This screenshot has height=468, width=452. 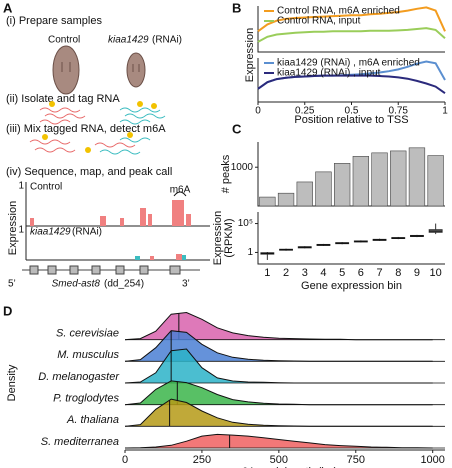 What do you see at coordinates (236, 7) in the screenshot?
I see `panel-label: B` at bounding box center [236, 7].